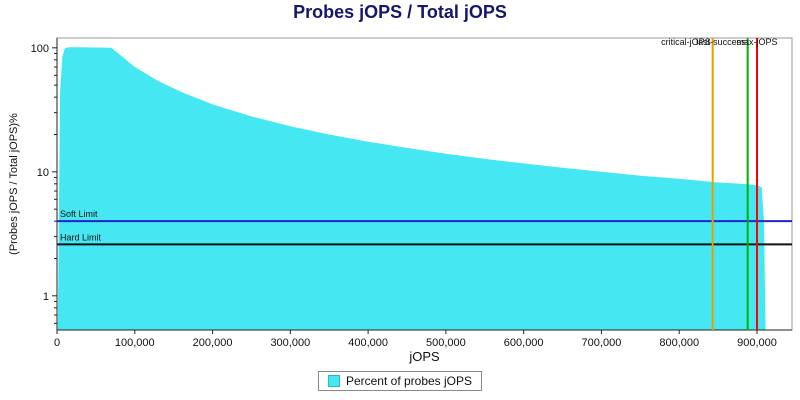  What do you see at coordinates (81, 237) in the screenshot?
I see `limit-line-label: Hard Limit` at bounding box center [81, 237].